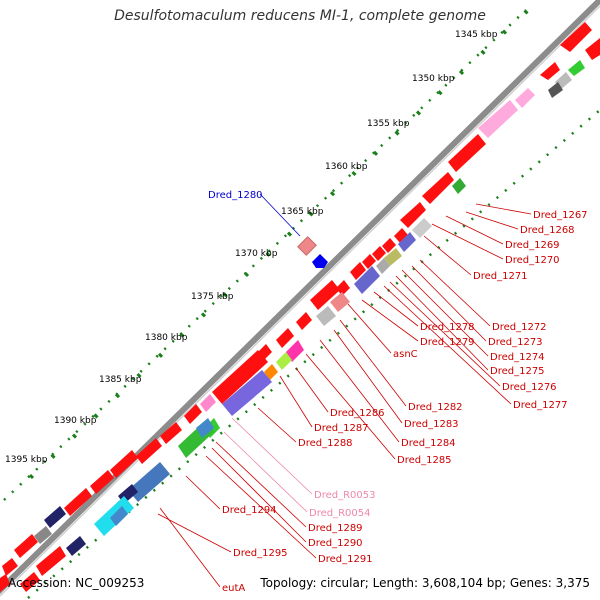 The height and width of the screenshot is (600, 600). I want to click on scale-label: 1345 kbp, so click(476, 35).